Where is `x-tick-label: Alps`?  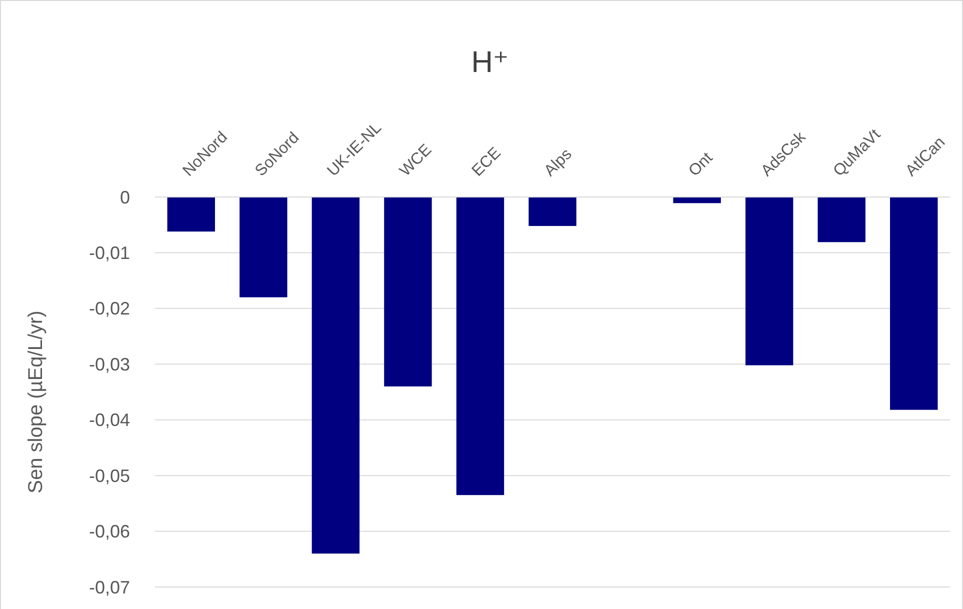 x-tick-label: Alps is located at coordinates (558, 163).